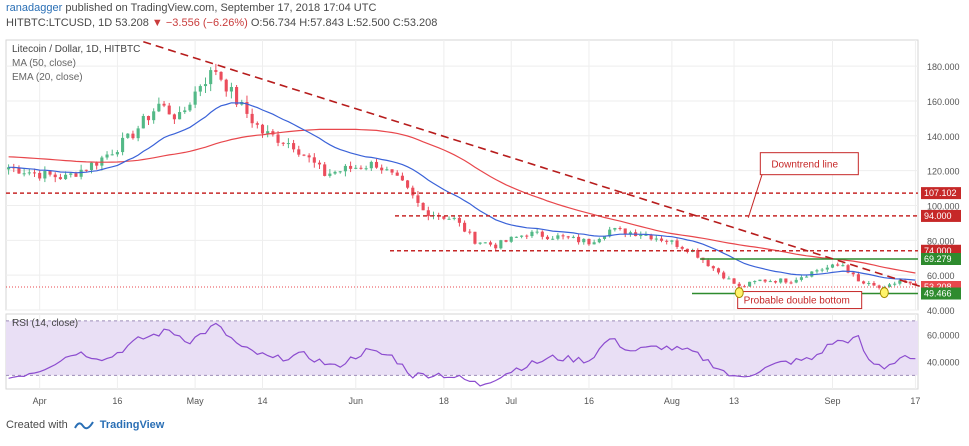 The image size is (969, 446). What do you see at coordinates (938, 216) in the screenshot?
I see `level-label: 94.000` at bounding box center [938, 216].